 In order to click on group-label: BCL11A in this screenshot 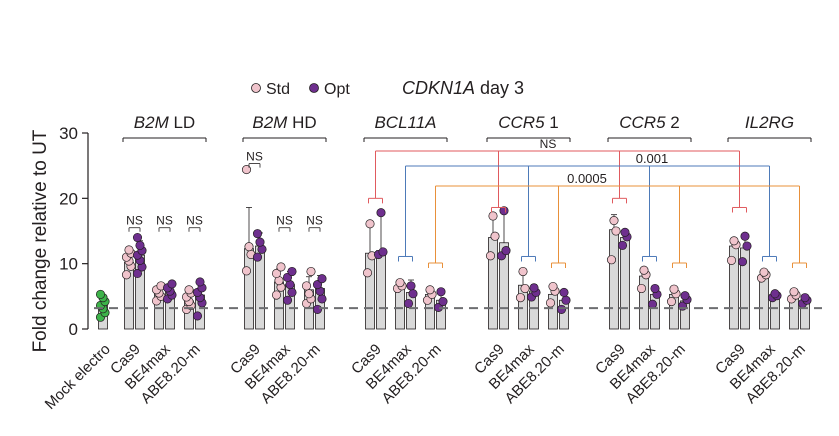, I will do `click(405, 122)`.